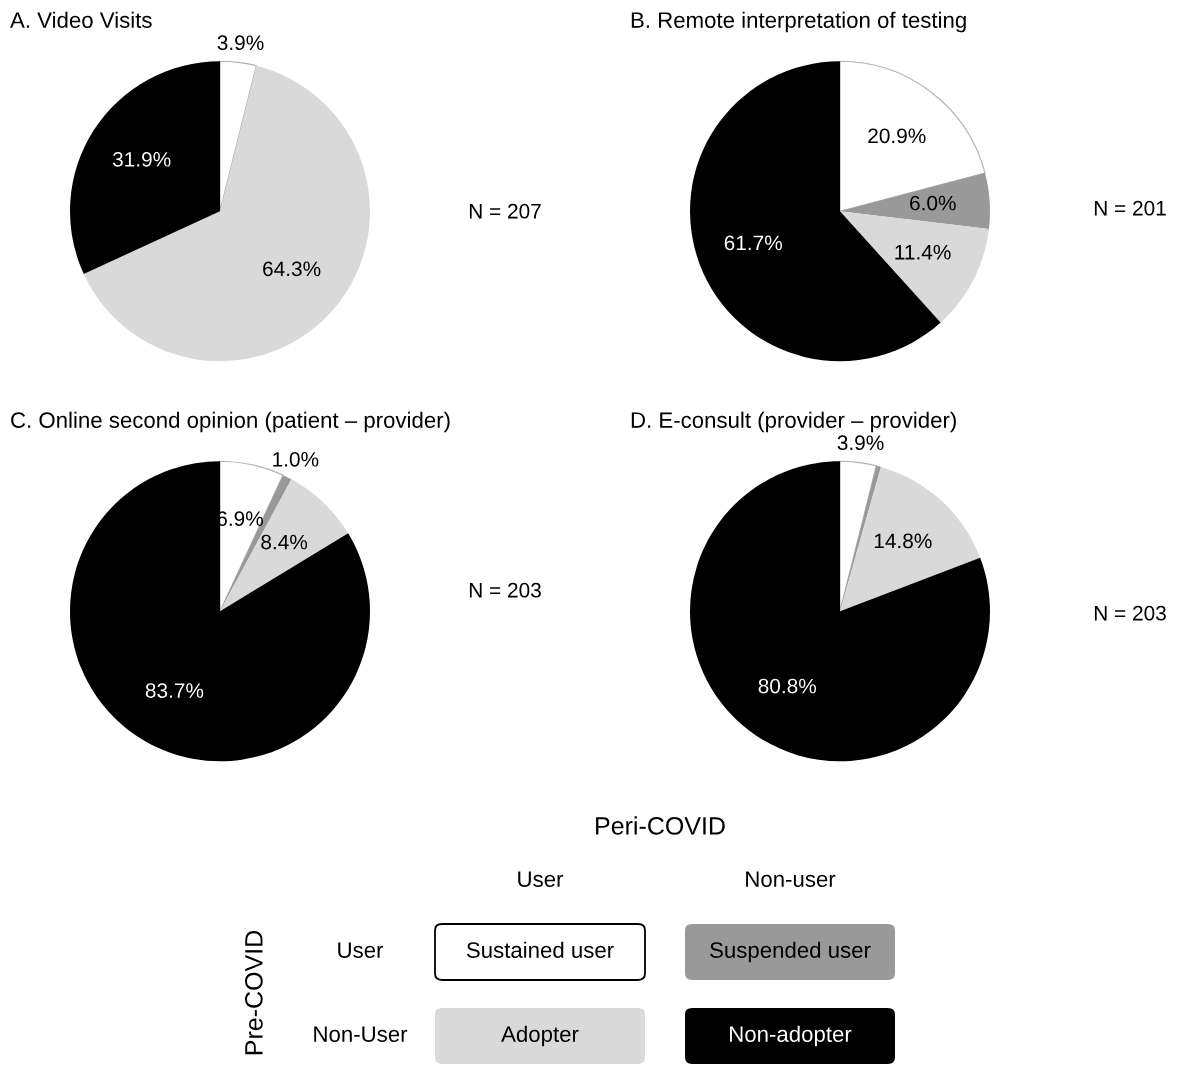  I want to click on text: N = 201, so click(1130, 208).